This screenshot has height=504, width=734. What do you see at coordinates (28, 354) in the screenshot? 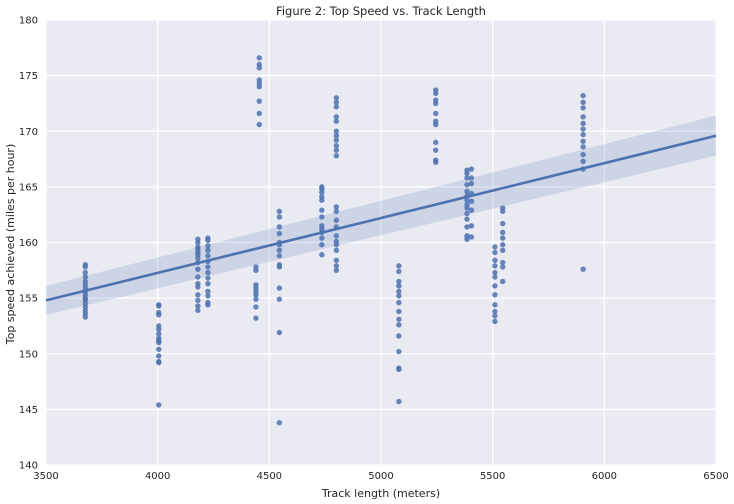
I see `y-tick-label: 150` at bounding box center [28, 354].